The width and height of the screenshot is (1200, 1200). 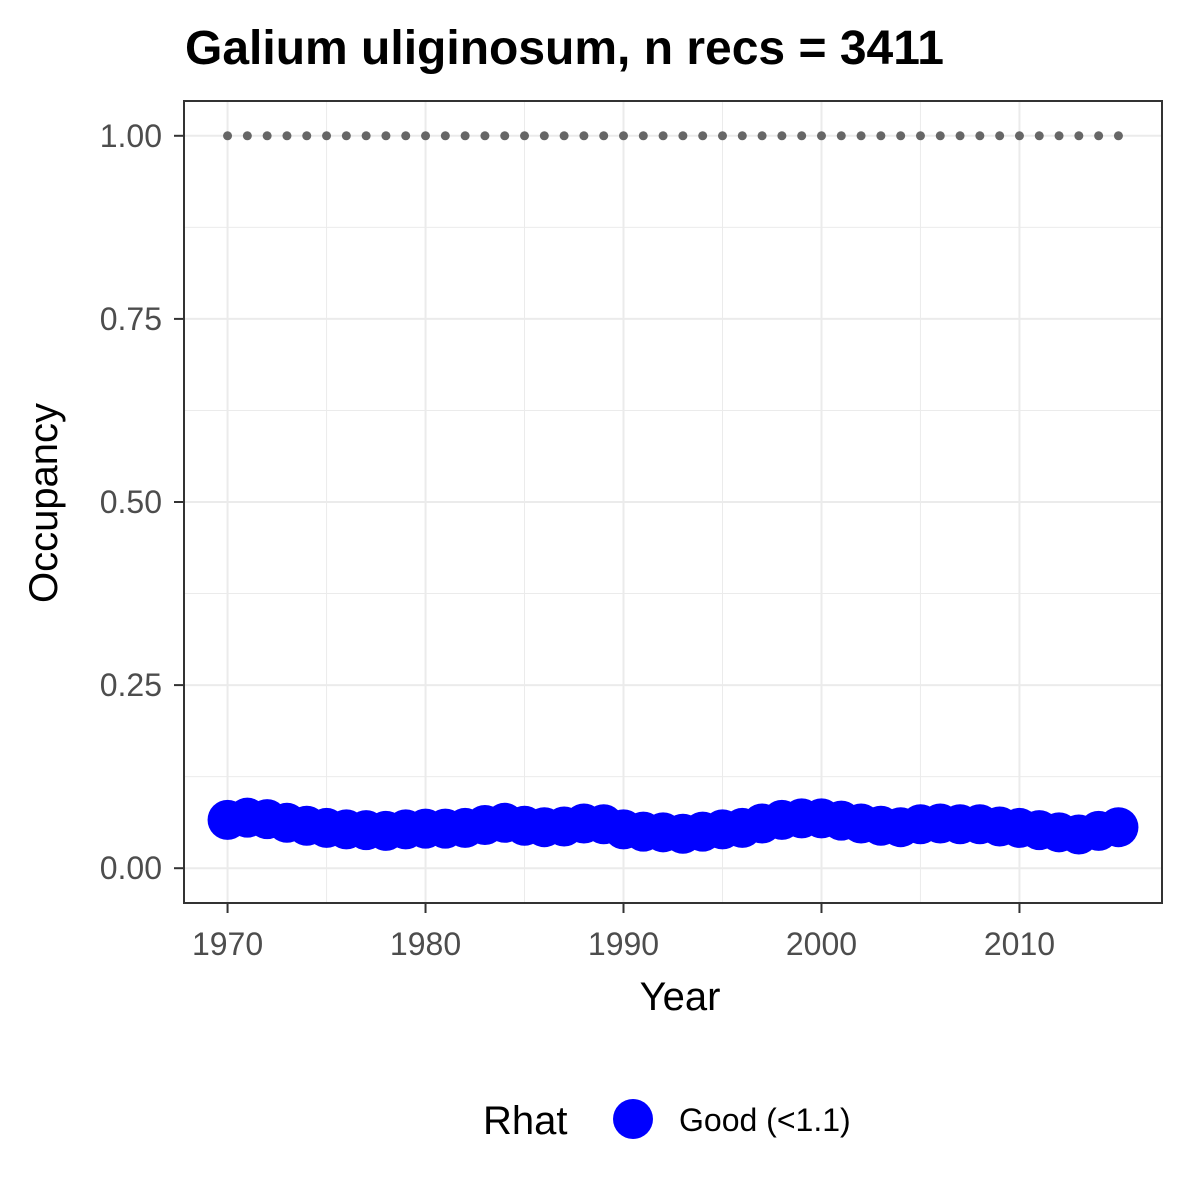 What do you see at coordinates (131, 502) in the screenshot?
I see `y-tick-label: 0.50` at bounding box center [131, 502].